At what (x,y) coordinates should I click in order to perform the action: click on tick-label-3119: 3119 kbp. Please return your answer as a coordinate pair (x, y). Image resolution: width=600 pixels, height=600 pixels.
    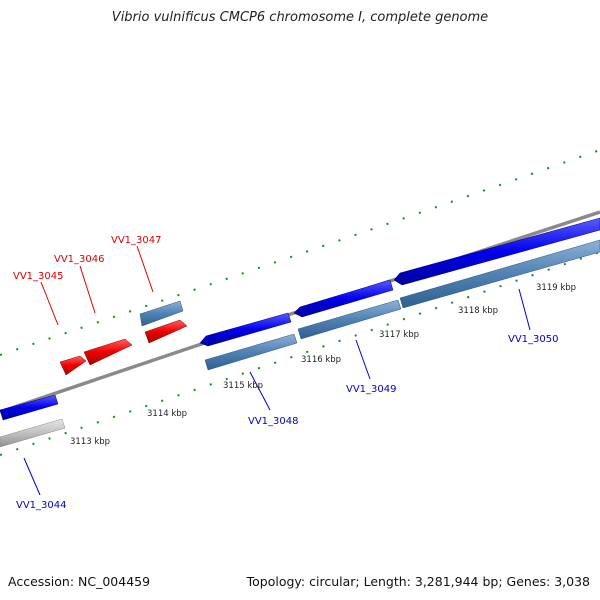
    Looking at the image, I should click on (556, 288).